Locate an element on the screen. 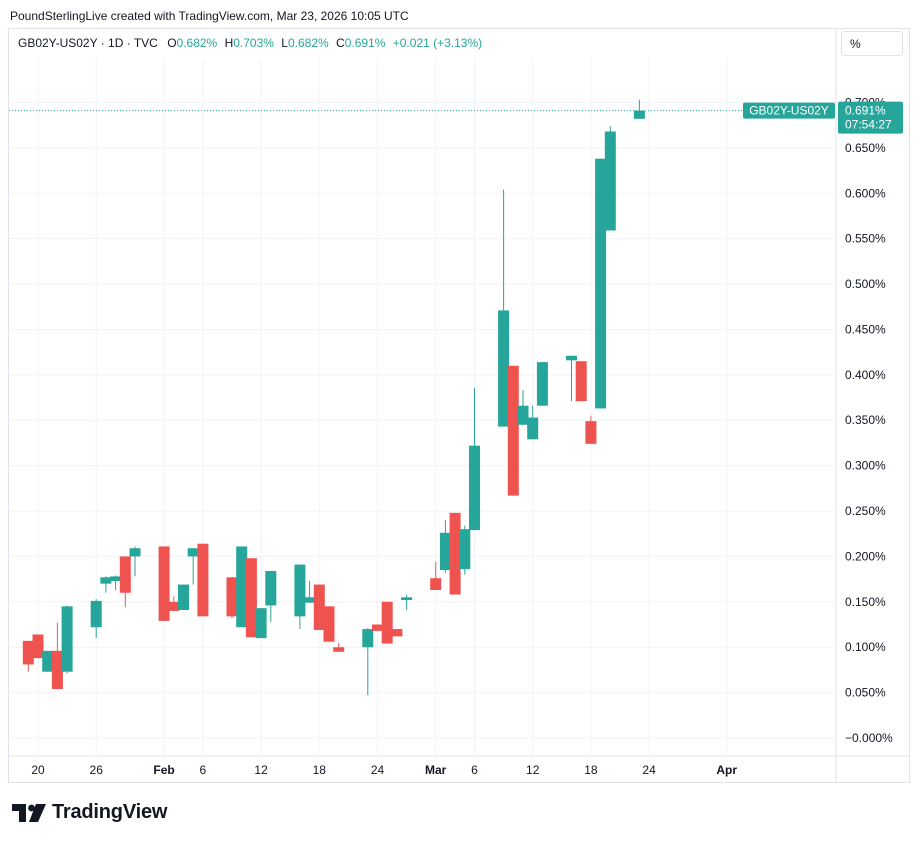  y-tick-label: 0.550% is located at coordinates (865, 239).